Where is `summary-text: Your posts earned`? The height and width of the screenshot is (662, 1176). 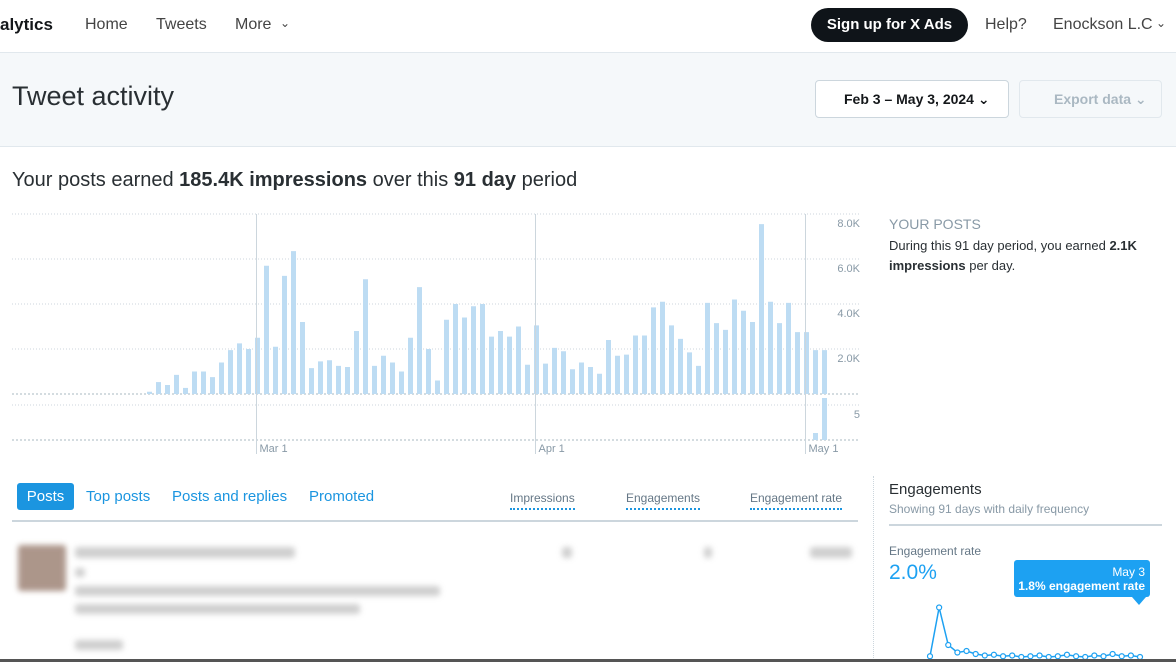
summary-text: Your posts earned is located at coordinates (93, 180).